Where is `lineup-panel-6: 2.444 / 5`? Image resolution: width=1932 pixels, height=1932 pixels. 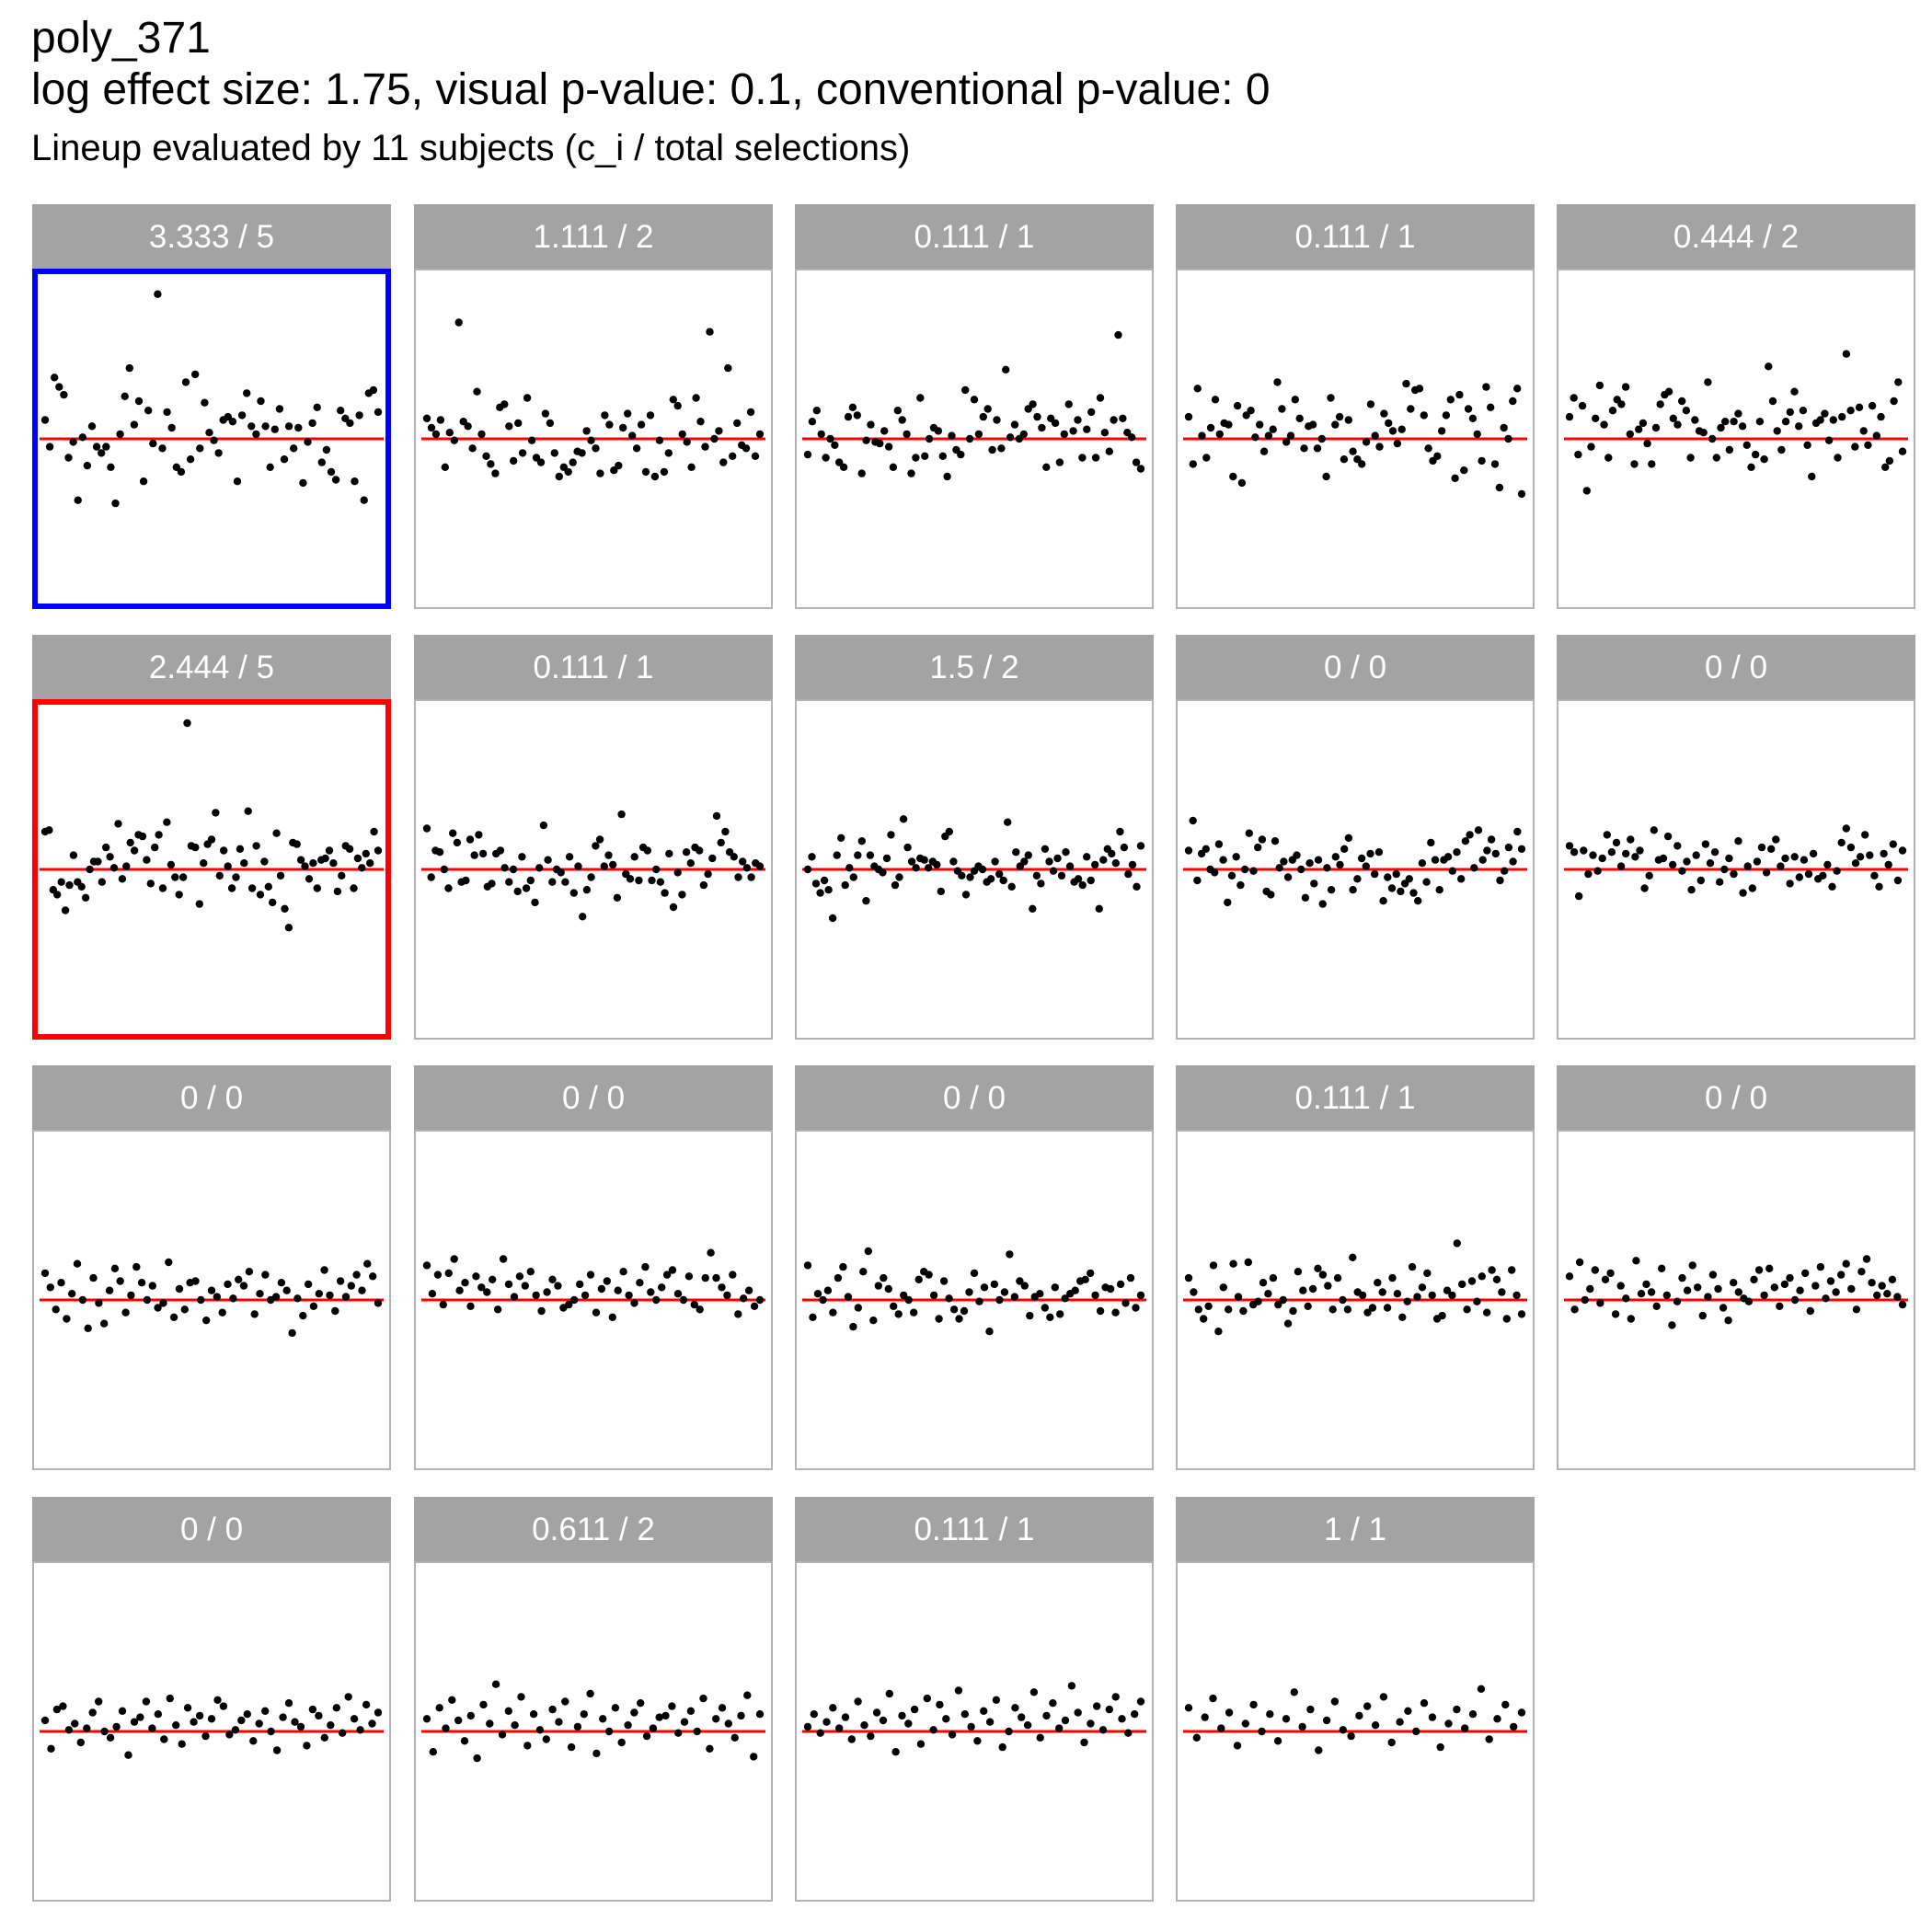 lineup-panel-6: 2.444 / 5 is located at coordinates (211, 837).